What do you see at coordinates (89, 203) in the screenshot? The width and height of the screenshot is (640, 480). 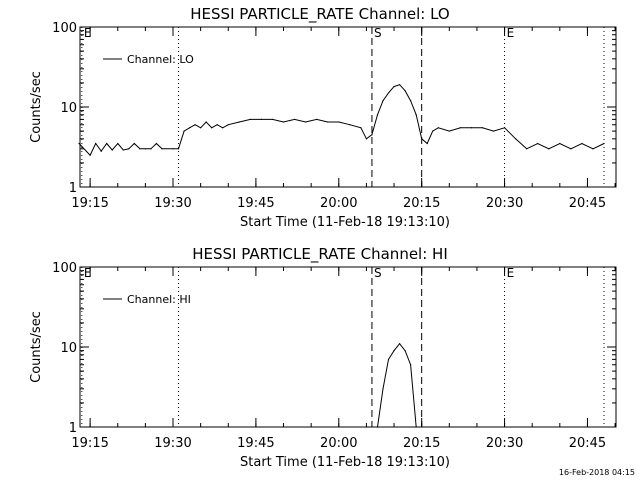 I see `x-tick-label: 19:15` at bounding box center [89, 203].